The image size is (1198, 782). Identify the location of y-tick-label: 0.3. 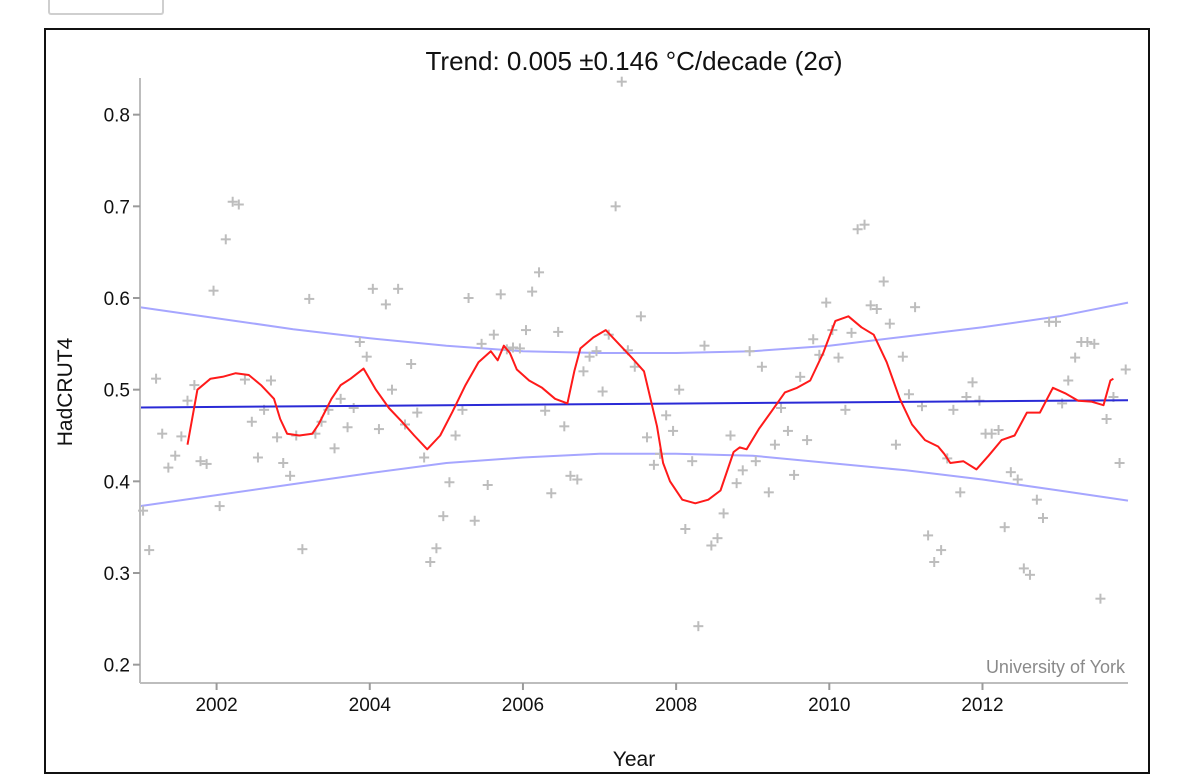
(117, 574).